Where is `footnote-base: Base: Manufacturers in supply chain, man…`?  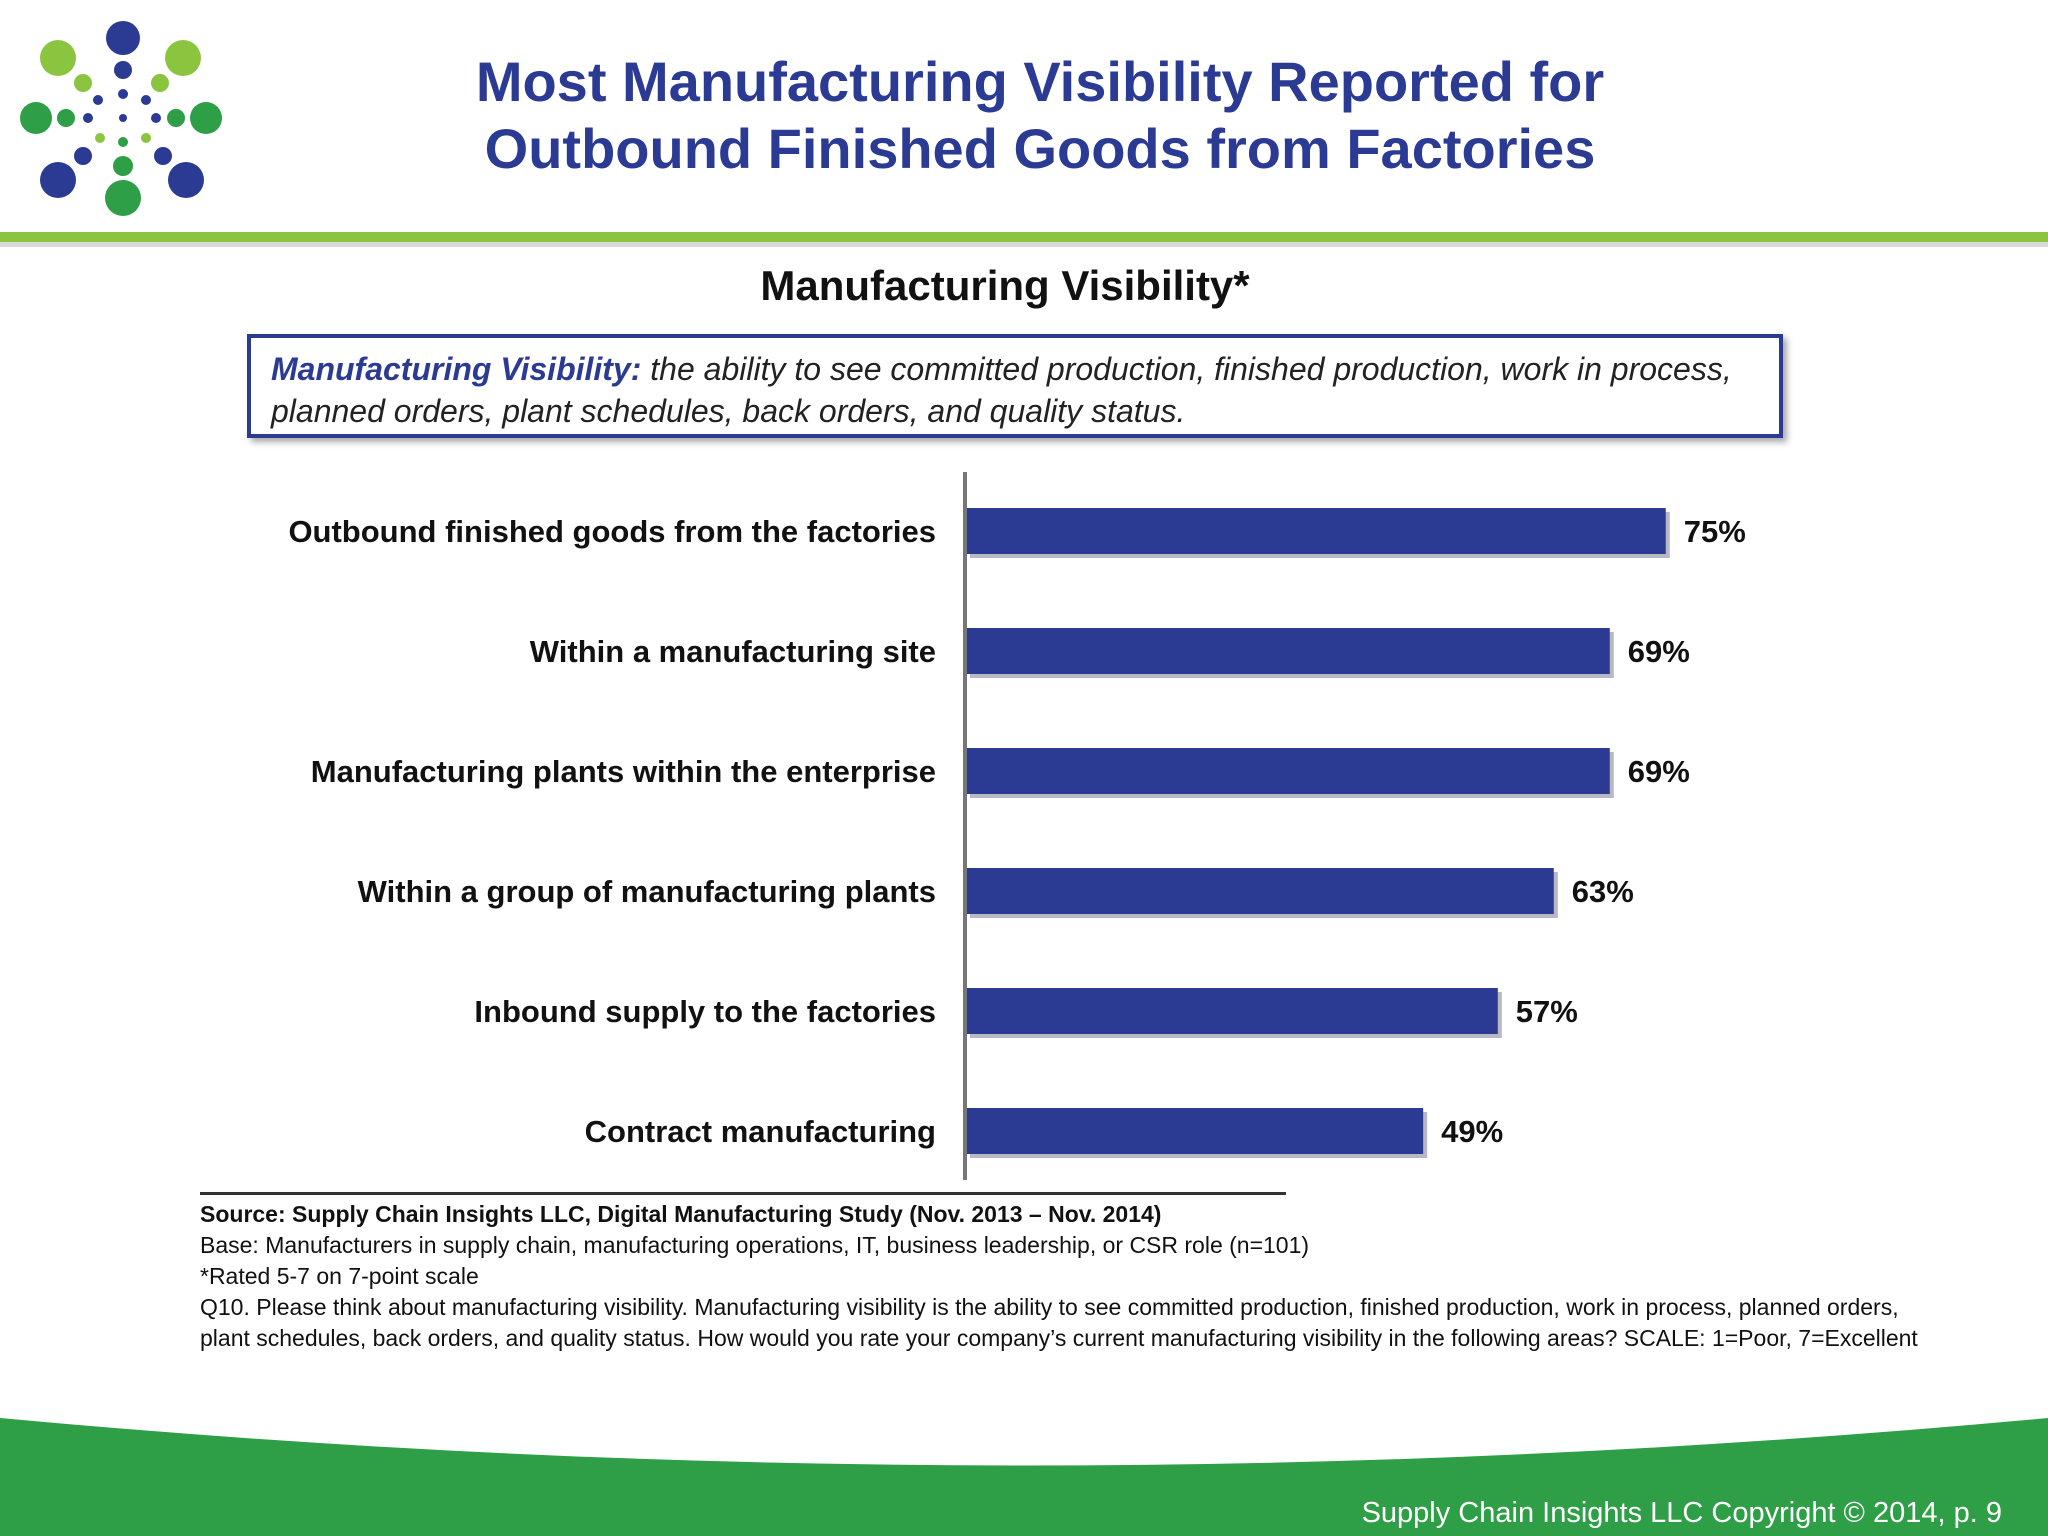 footnote-base: Base: Manufacturers in supply chain, man… is located at coordinates (755, 1245).